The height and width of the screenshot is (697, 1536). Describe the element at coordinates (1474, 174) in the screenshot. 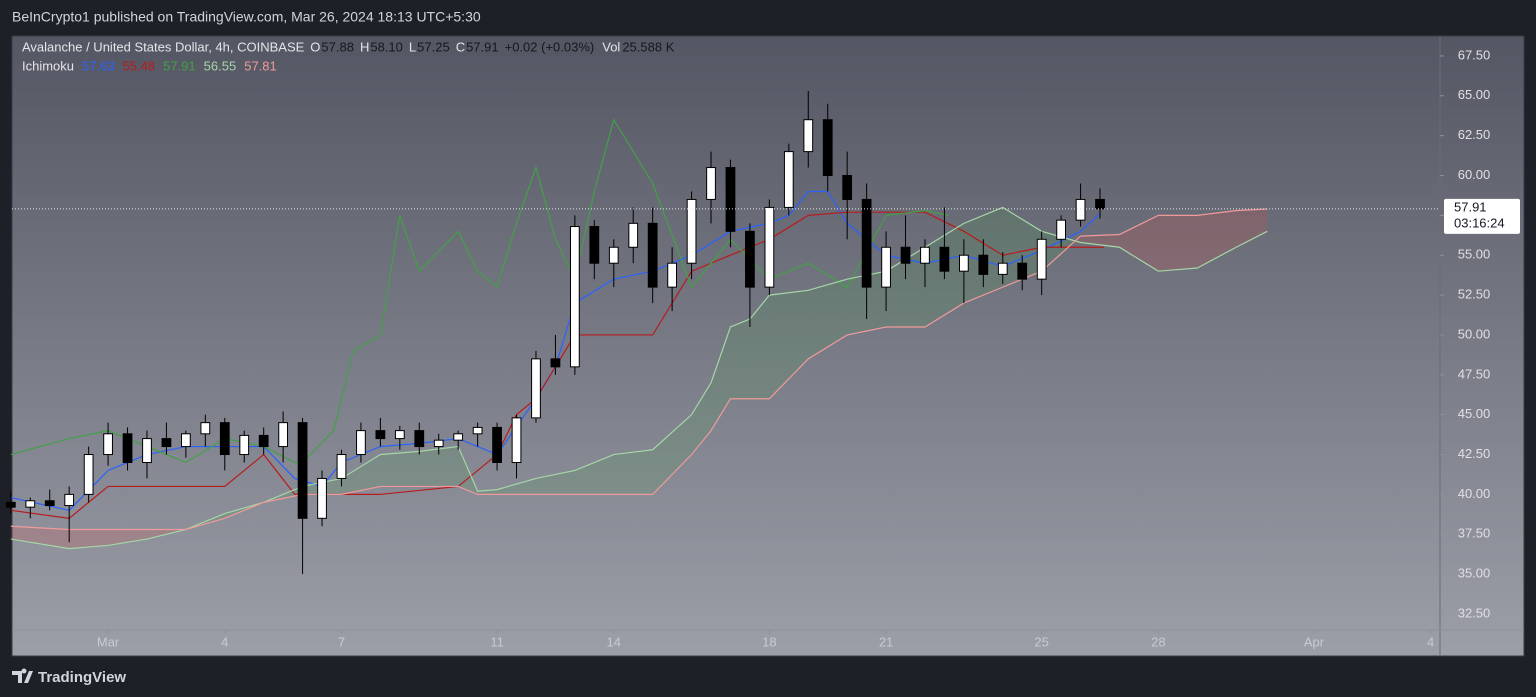

I see `y-tick-label: 60.00` at that location.